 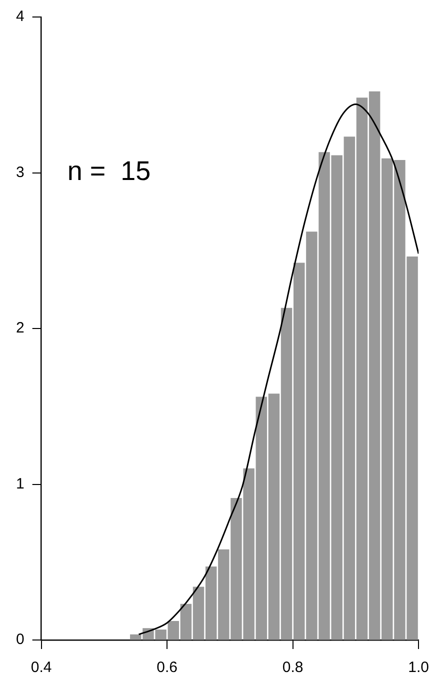 I want to click on y-tick-label: 2, so click(x=20, y=328).